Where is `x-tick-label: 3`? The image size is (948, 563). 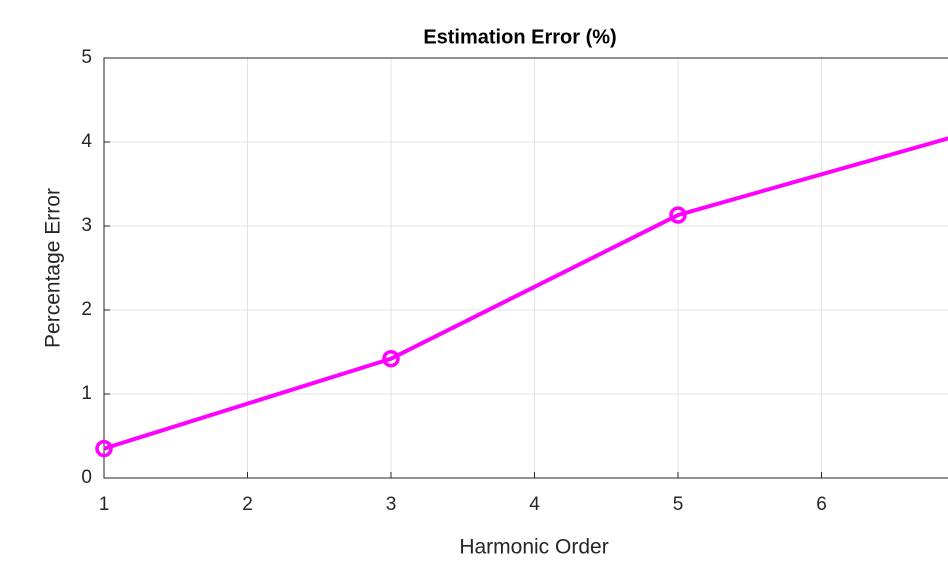
x-tick-label: 3 is located at coordinates (391, 504).